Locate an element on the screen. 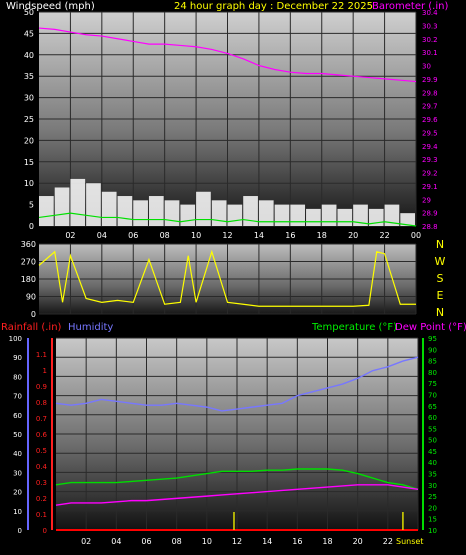 This screenshot has width=466, height=555. x-tick-label: 16 is located at coordinates (290, 235).